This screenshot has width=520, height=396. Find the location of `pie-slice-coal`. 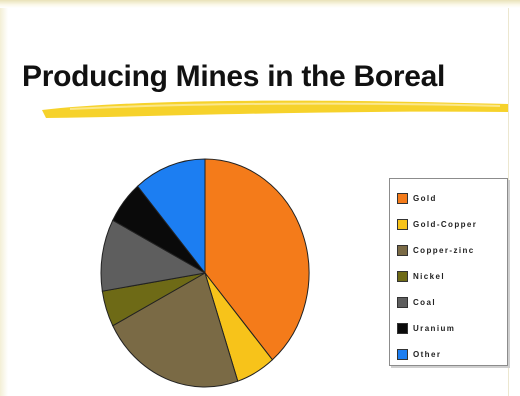

pie-slice-coal is located at coordinates (153, 255).